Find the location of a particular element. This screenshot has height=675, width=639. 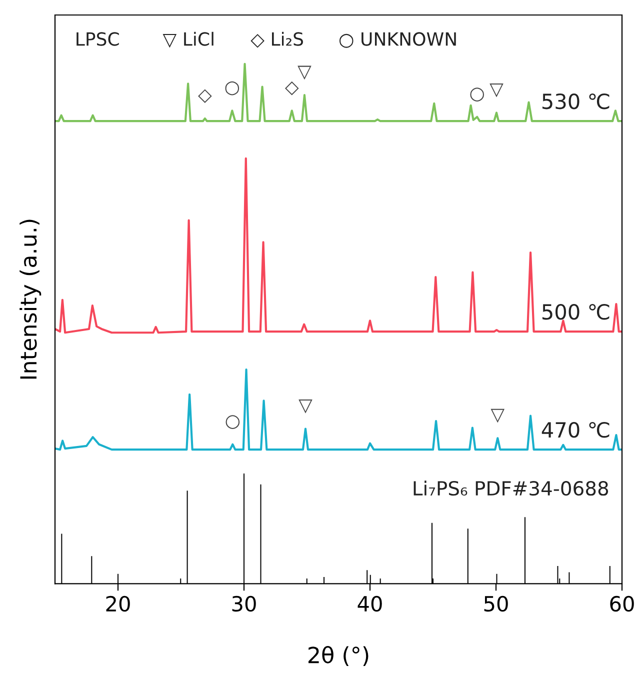

text: ◇ Li₂S is located at coordinates (277, 40).